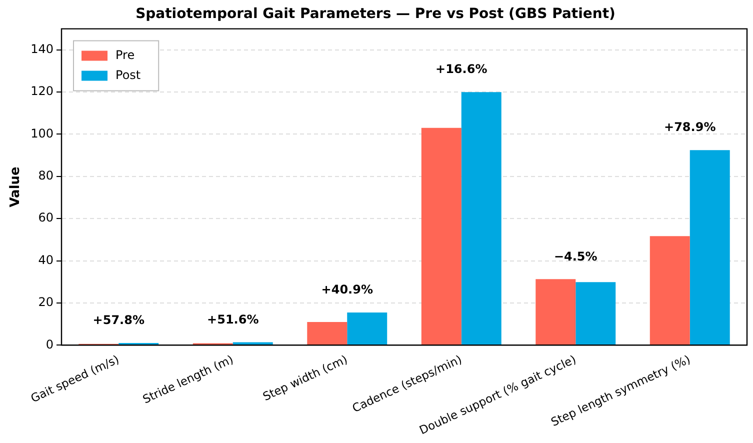  I want to click on legend-label: Post, so click(128, 75).